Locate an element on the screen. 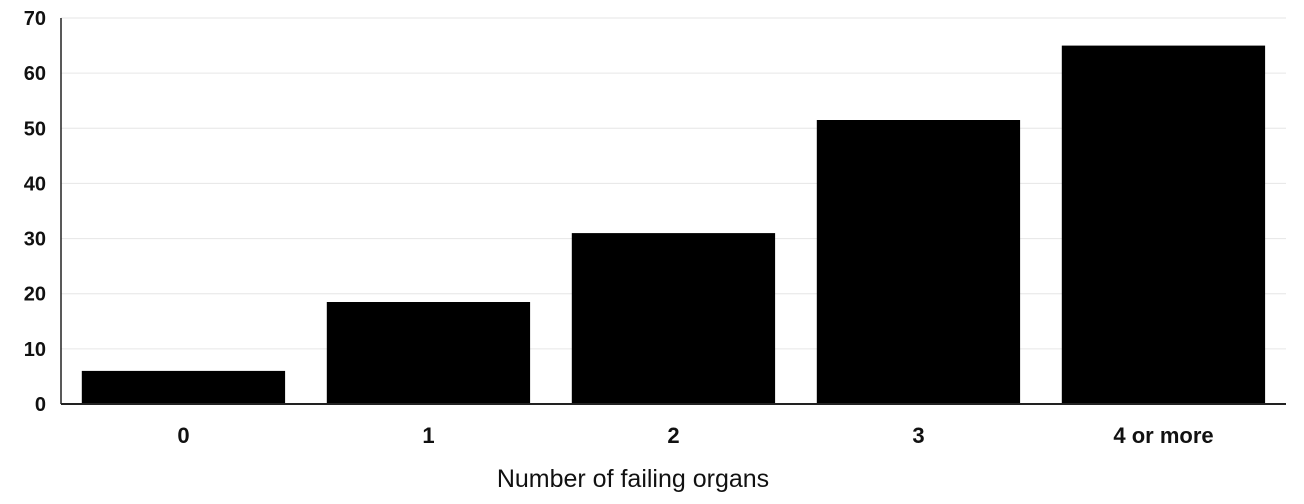  y-tick-label: 60 is located at coordinates (35, 74).